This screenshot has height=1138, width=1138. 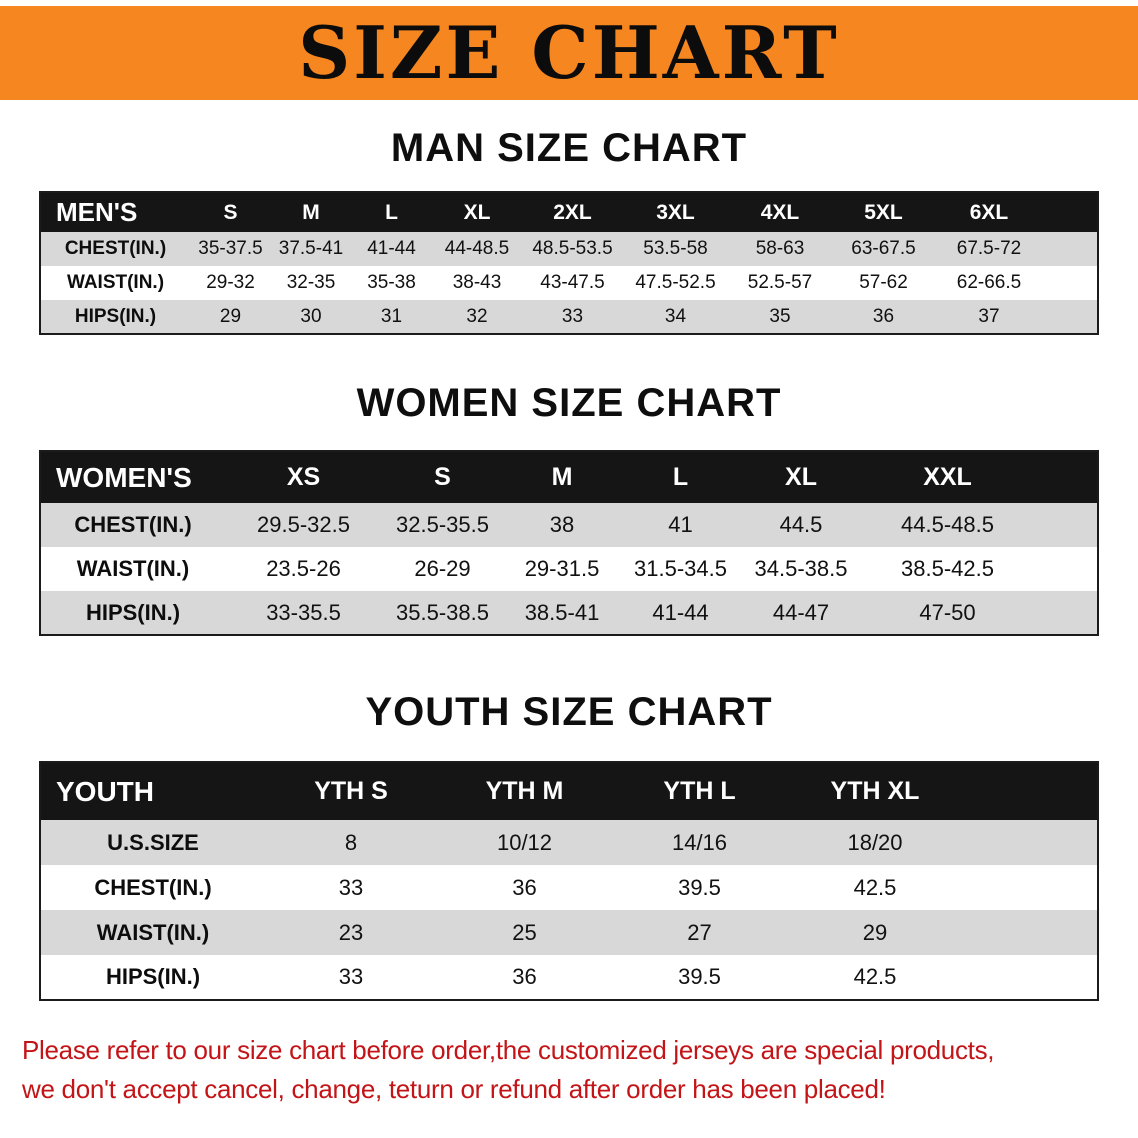 What do you see at coordinates (675, 316) in the screenshot?
I see `size-value-cell: 34` at bounding box center [675, 316].